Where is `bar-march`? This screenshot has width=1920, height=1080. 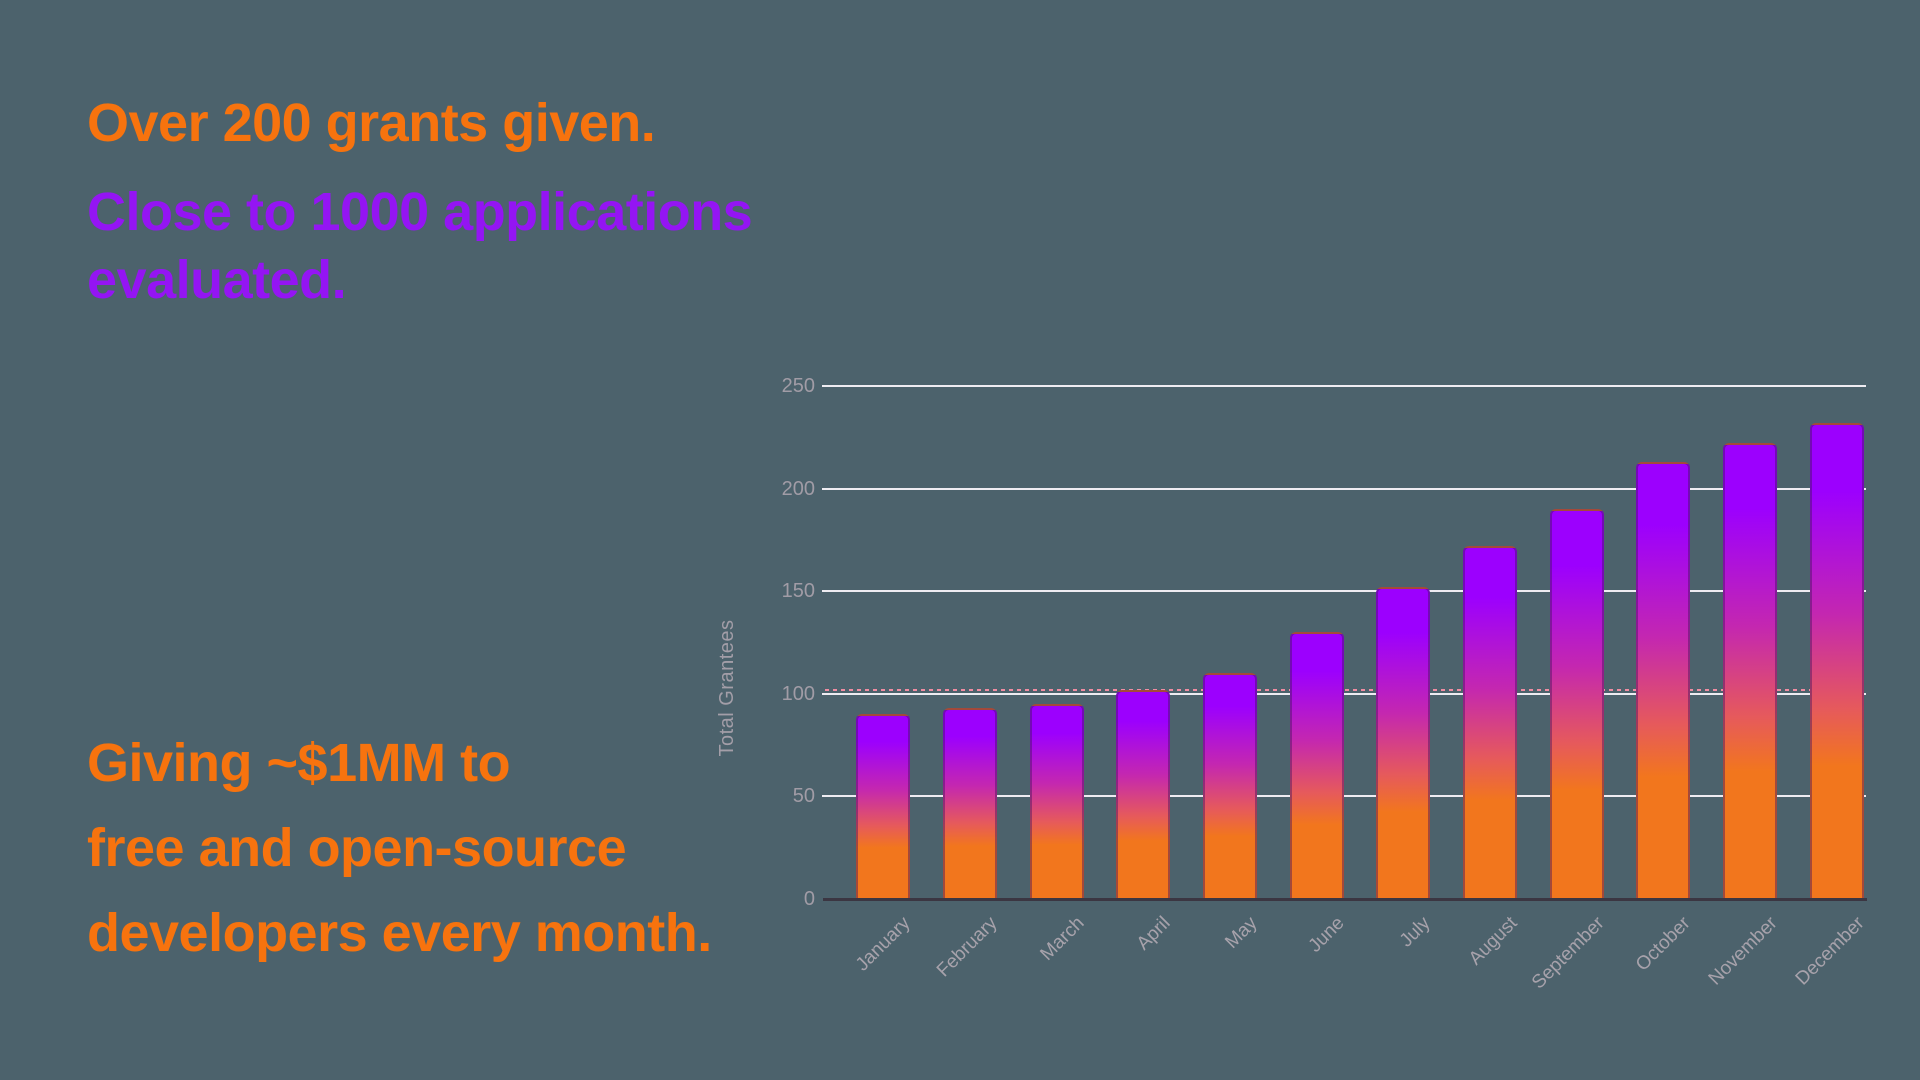 bar-march is located at coordinates (1056, 801).